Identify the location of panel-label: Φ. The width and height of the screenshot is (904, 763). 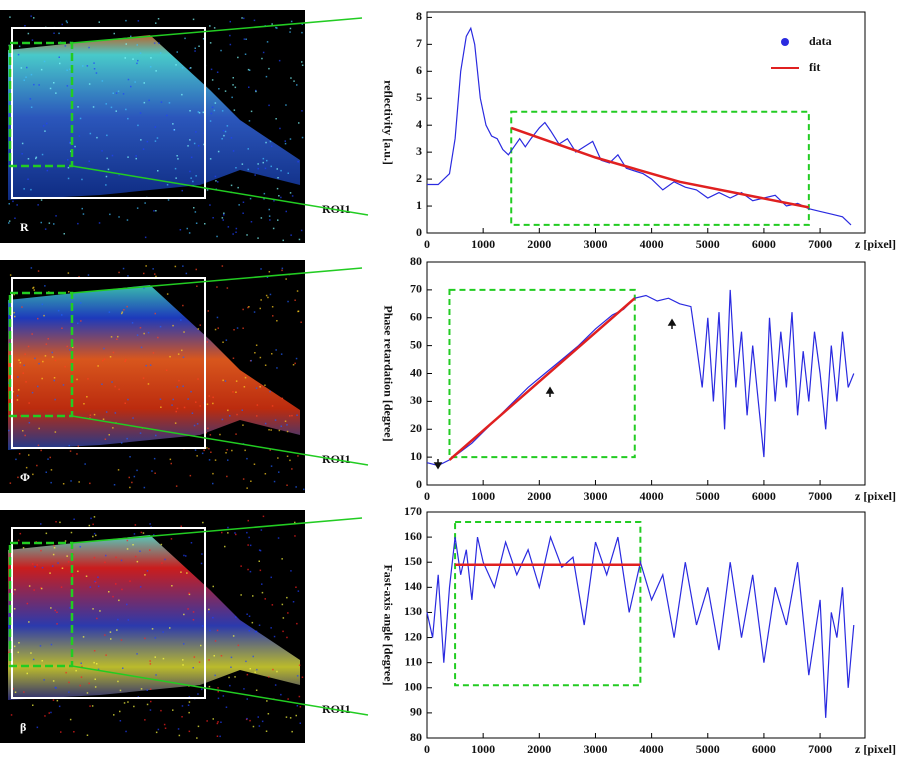
(25, 477).